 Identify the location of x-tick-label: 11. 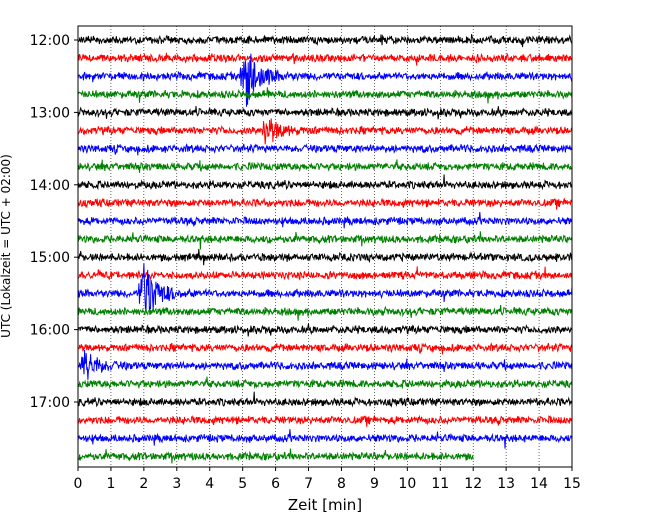
(440, 484).